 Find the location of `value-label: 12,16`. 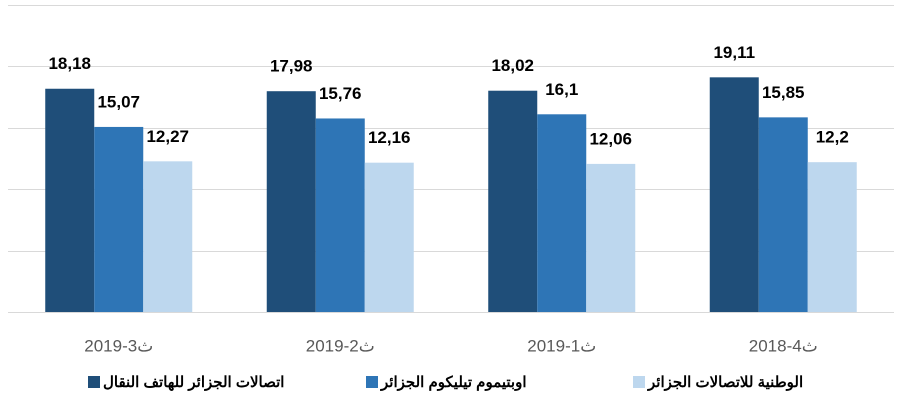

value-label: 12,16 is located at coordinates (389, 137).